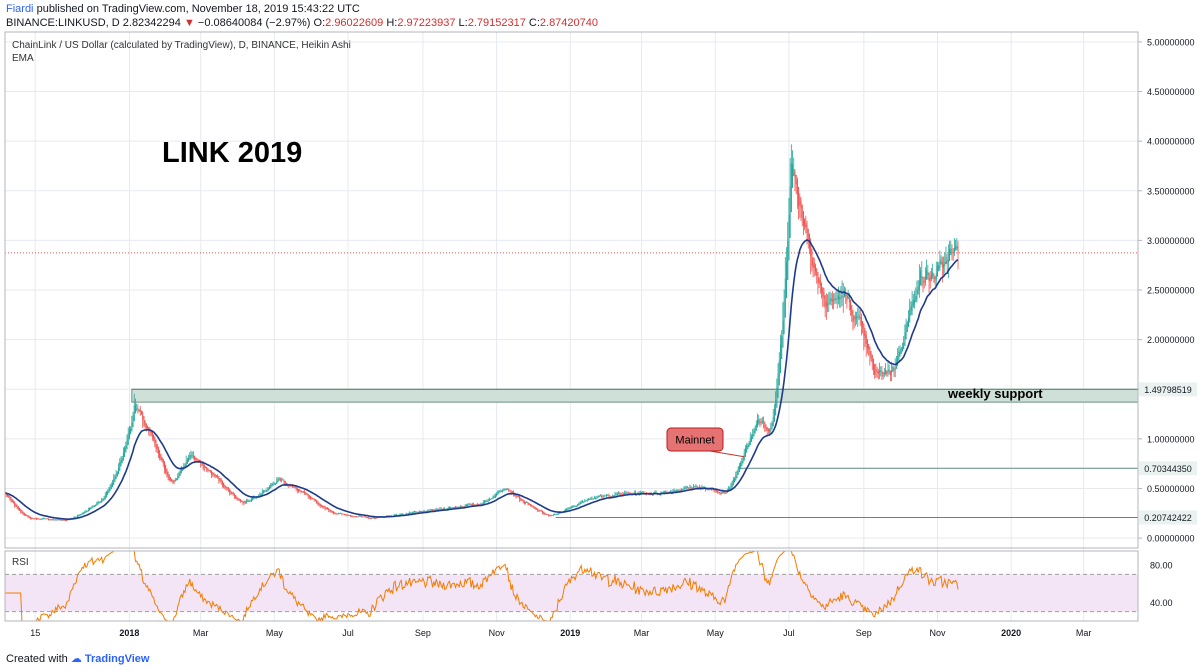 The image size is (1200, 670). What do you see at coordinates (232, 153) in the screenshot?
I see `annotation-title: LINK 2019` at bounding box center [232, 153].